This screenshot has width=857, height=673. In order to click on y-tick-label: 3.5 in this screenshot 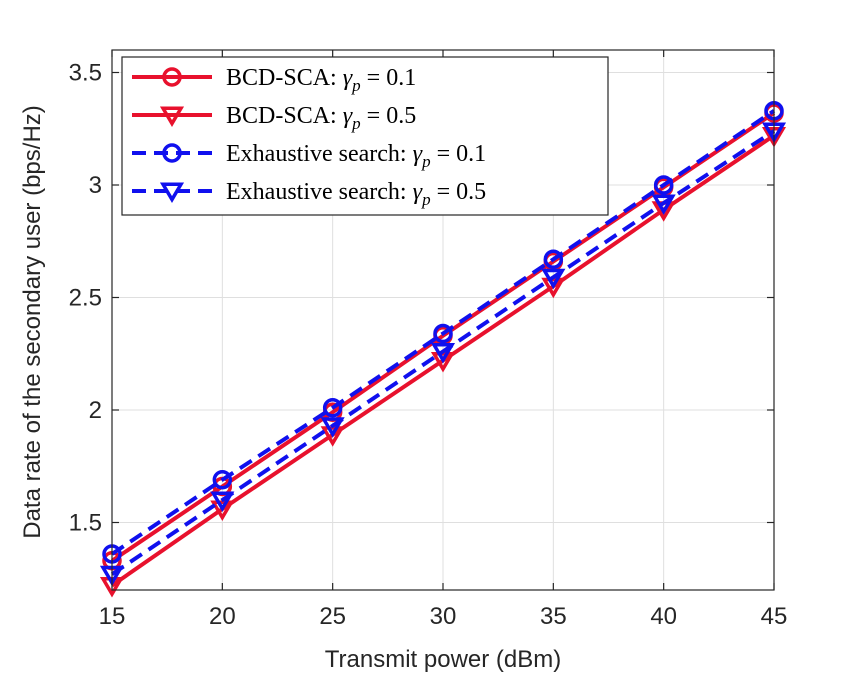, I will do `click(85, 73)`.